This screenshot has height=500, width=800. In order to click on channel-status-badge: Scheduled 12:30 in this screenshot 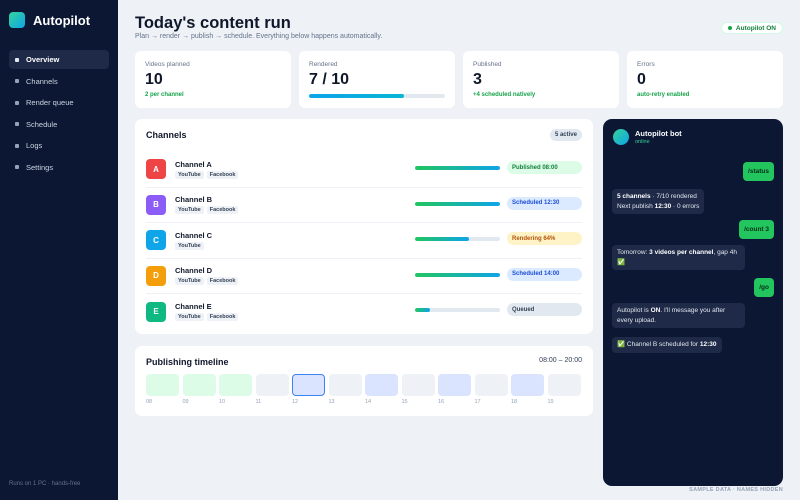, I will do `click(544, 203)`.